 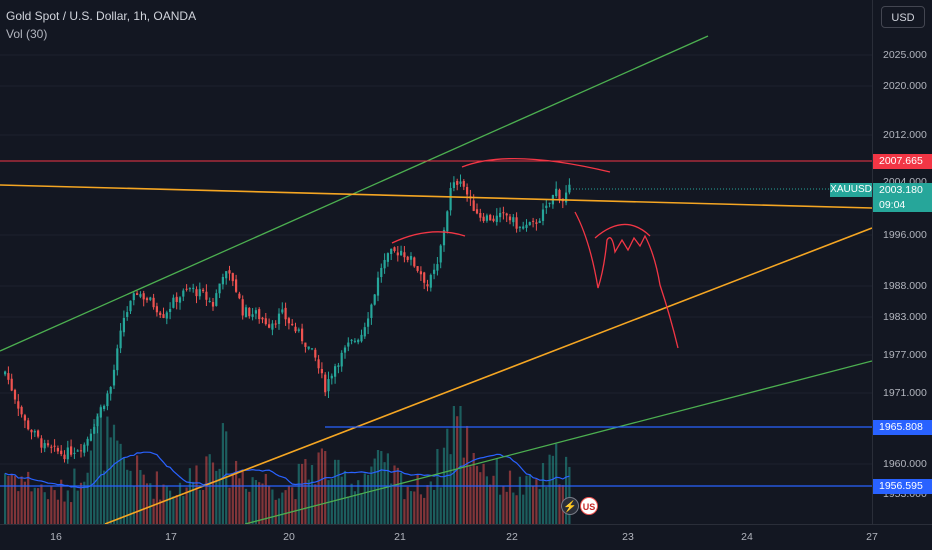 I want to click on freehand-projection-path, so click(x=626, y=280).